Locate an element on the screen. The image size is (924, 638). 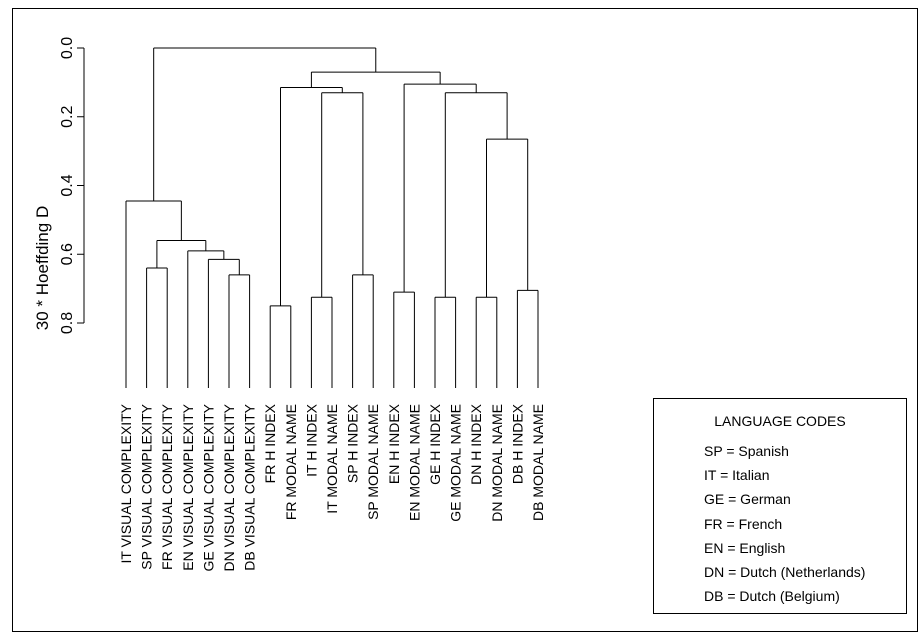
leaf-label: DB VISUAL COMPLEXITY is located at coordinates (250, 486).